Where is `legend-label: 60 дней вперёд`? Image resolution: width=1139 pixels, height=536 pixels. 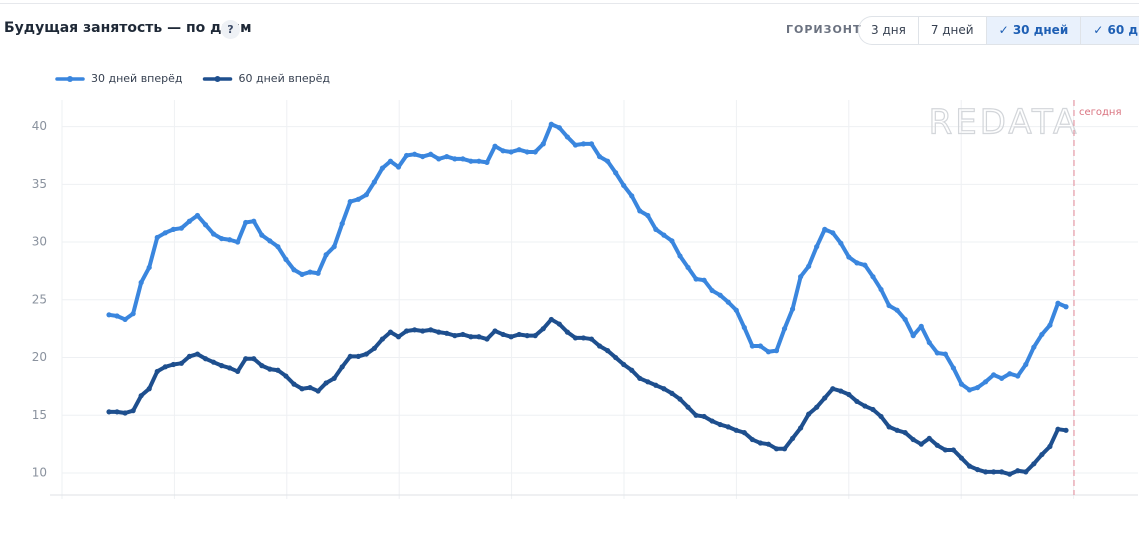 legend-label: 60 дней вперёд is located at coordinates (285, 78).